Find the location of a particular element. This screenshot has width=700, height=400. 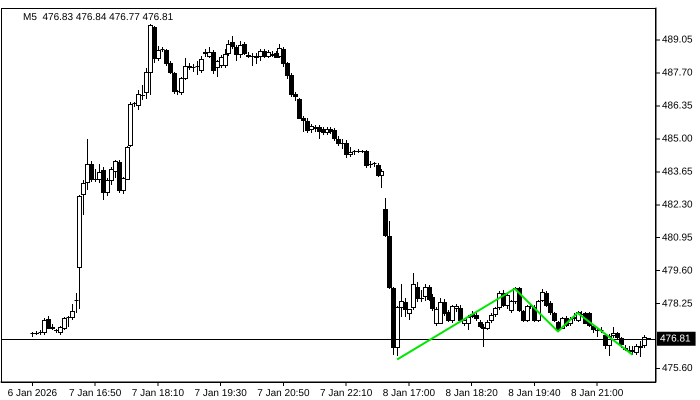

x-tick-label: 7 Jan 18:10 is located at coordinates (158, 393).